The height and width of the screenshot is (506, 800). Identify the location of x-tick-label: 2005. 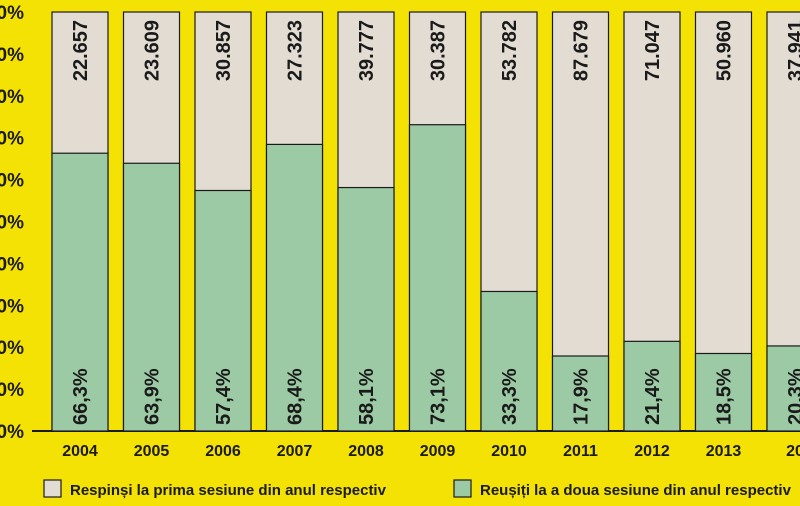
(152, 451).